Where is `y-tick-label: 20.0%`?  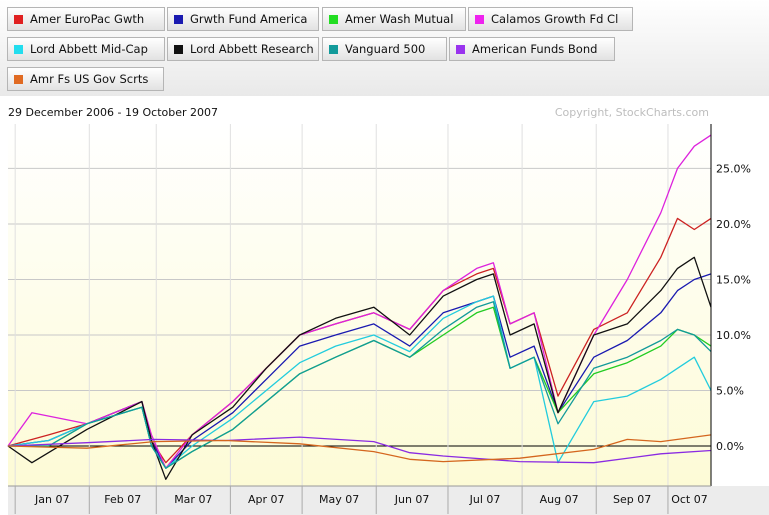 y-tick-label: 20.0% is located at coordinates (733, 224).